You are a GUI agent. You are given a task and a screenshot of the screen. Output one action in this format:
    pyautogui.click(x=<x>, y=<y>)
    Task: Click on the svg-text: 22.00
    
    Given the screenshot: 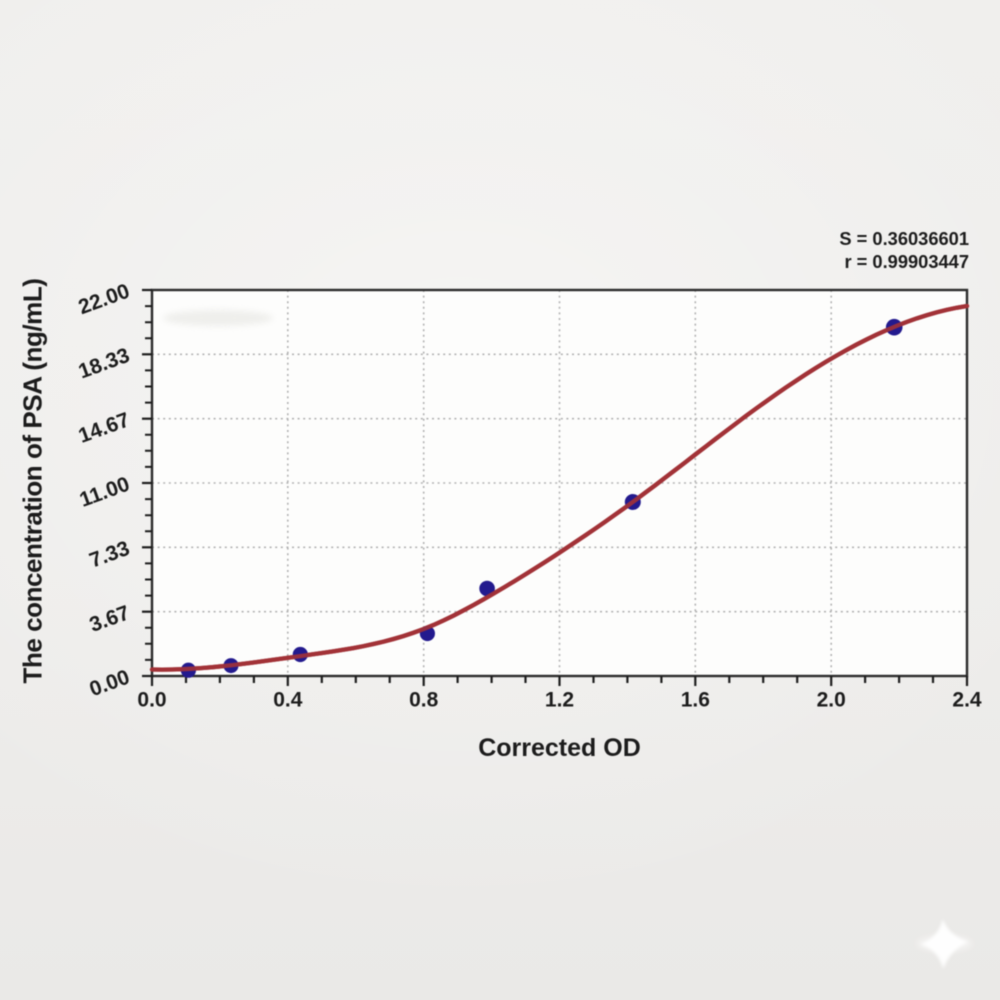 What is the action you would take?
    pyautogui.click(x=103, y=300)
    